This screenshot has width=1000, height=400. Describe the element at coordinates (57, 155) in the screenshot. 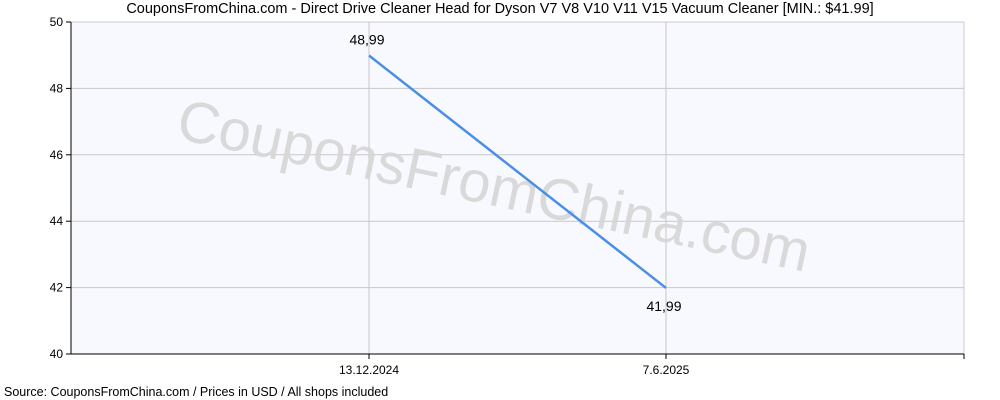

I see `y-tick-label: 46` at that location.